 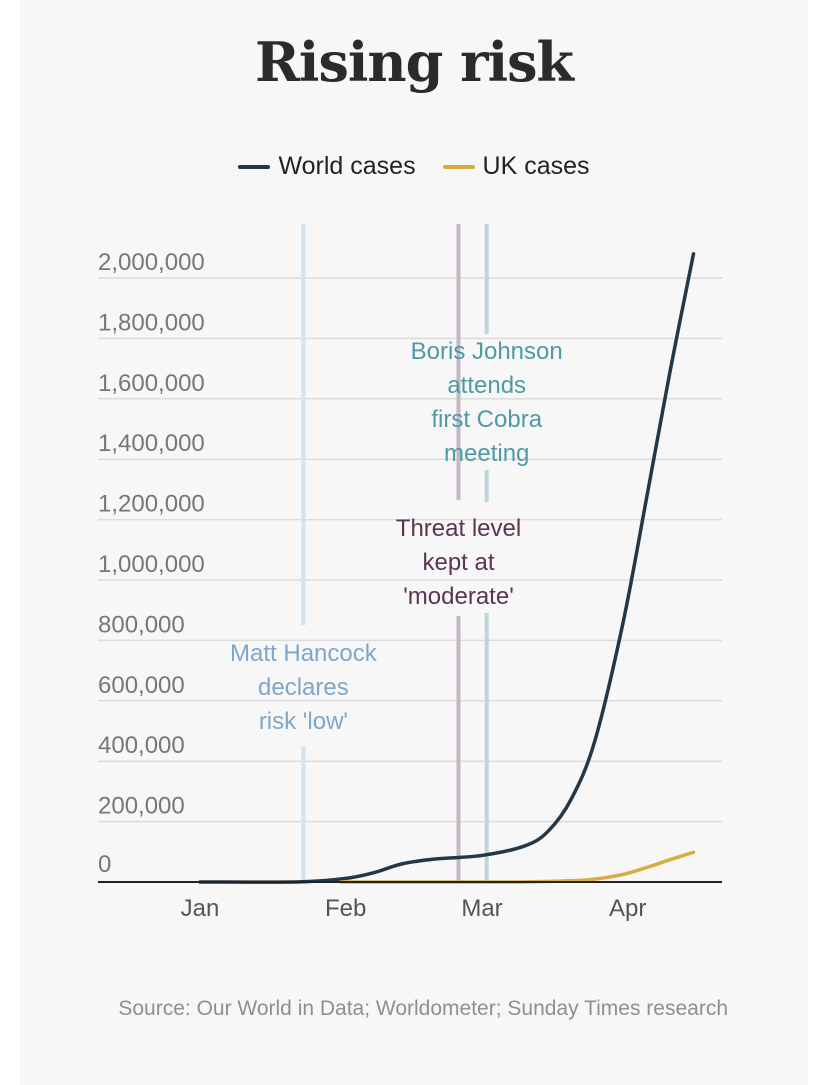 What do you see at coordinates (345, 908) in the screenshot?
I see `x-tick-label: Feb` at bounding box center [345, 908].